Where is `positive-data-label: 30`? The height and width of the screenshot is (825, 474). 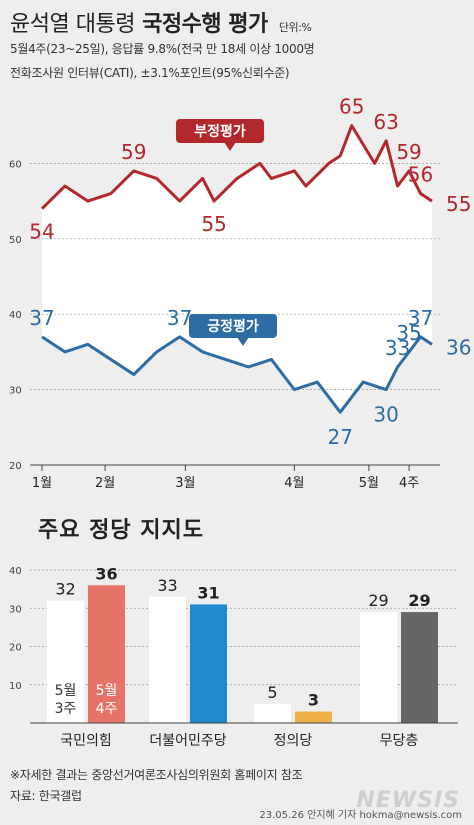
positive-data-label: 30 is located at coordinates (385, 415).